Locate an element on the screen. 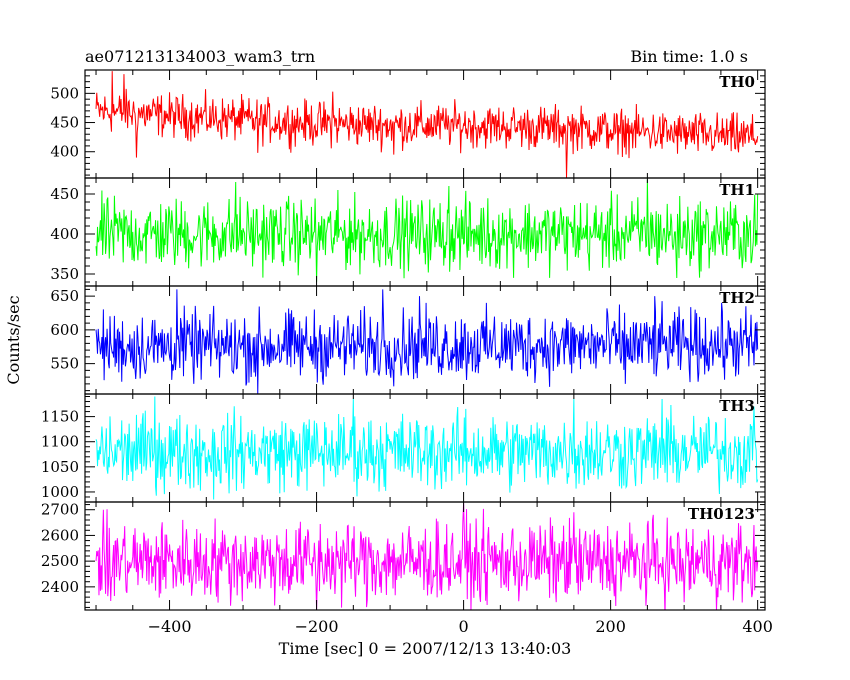 Image resolution: width=850 pixels, height=680 pixels. panel-label-th3: TH3 is located at coordinates (737, 406).